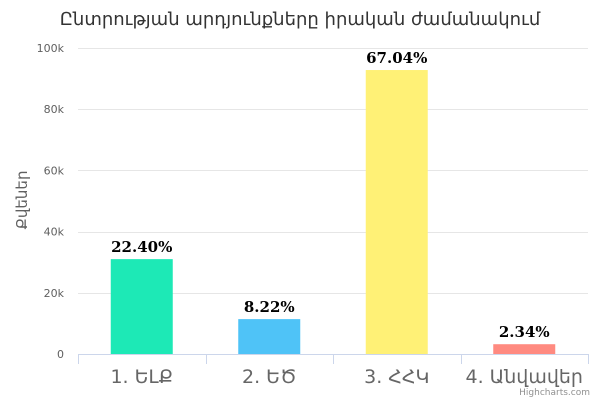 This screenshot has height=400, width=600. I want to click on credits-link: Highcharts.com, so click(554, 393).